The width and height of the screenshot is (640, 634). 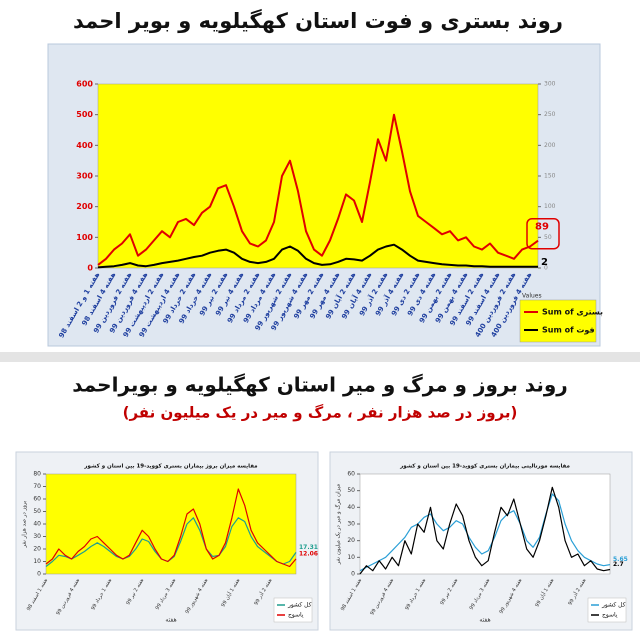 I want to click on separator, so click(x=320, y=357).